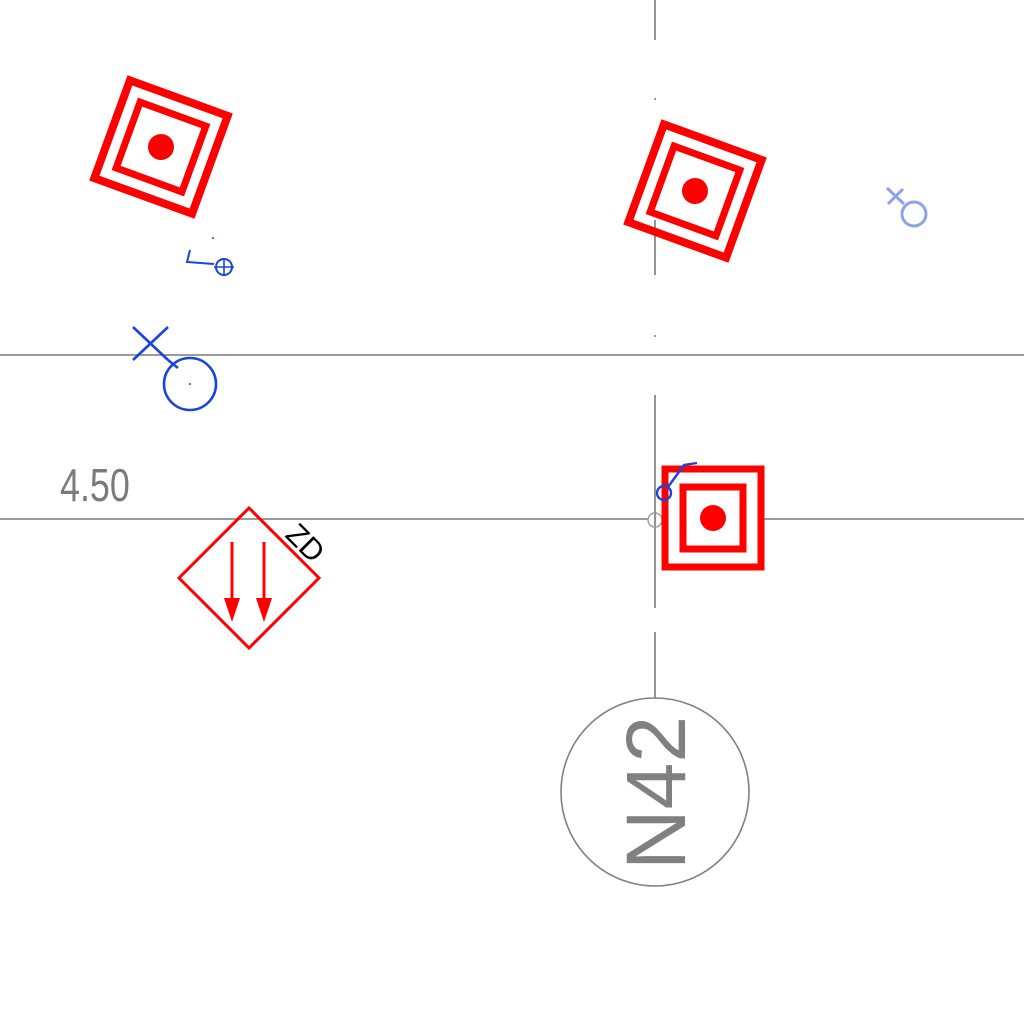 The height and width of the screenshot is (1024, 1024). What do you see at coordinates (264, 610) in the screenshot?
I see `arrow-head-right` at bounding box center [264, 610].